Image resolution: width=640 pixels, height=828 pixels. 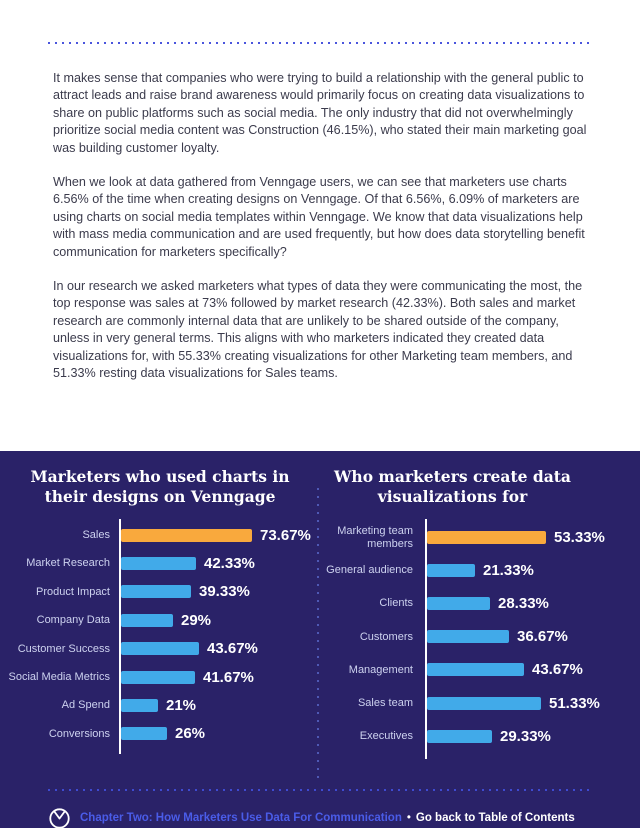 I want to click on bar-category-label: Product Impact, so click(x=73, y=591).